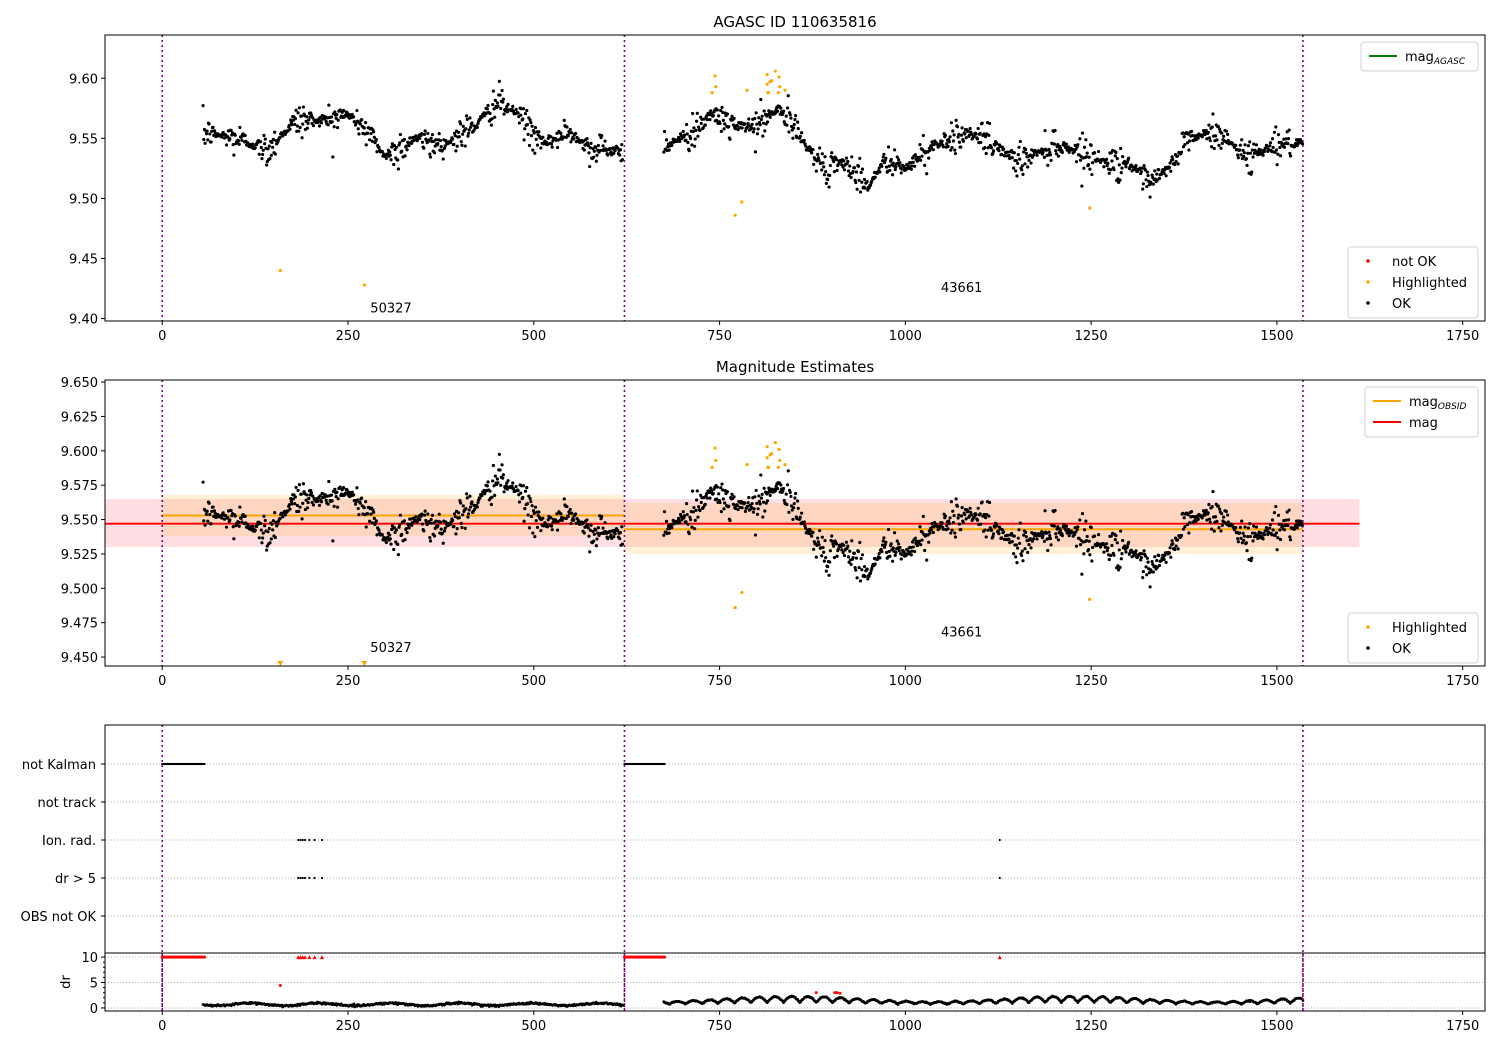  What do you see at coordinates (79, 589) in the screenshot?
I see `y-tick-label: 9.500` at bounding box center [79, 589].